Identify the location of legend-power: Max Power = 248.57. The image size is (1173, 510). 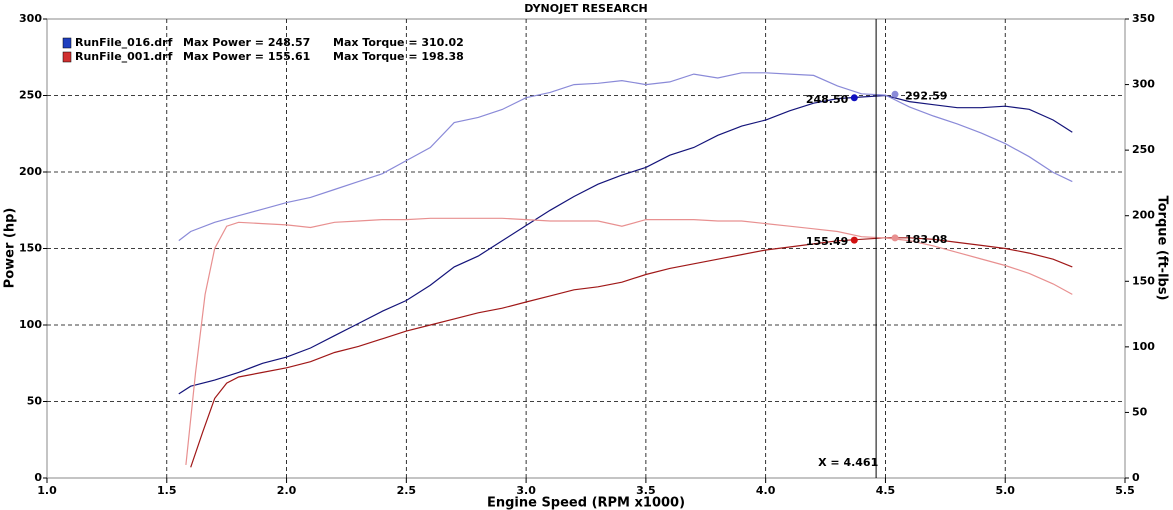
(246, 42).